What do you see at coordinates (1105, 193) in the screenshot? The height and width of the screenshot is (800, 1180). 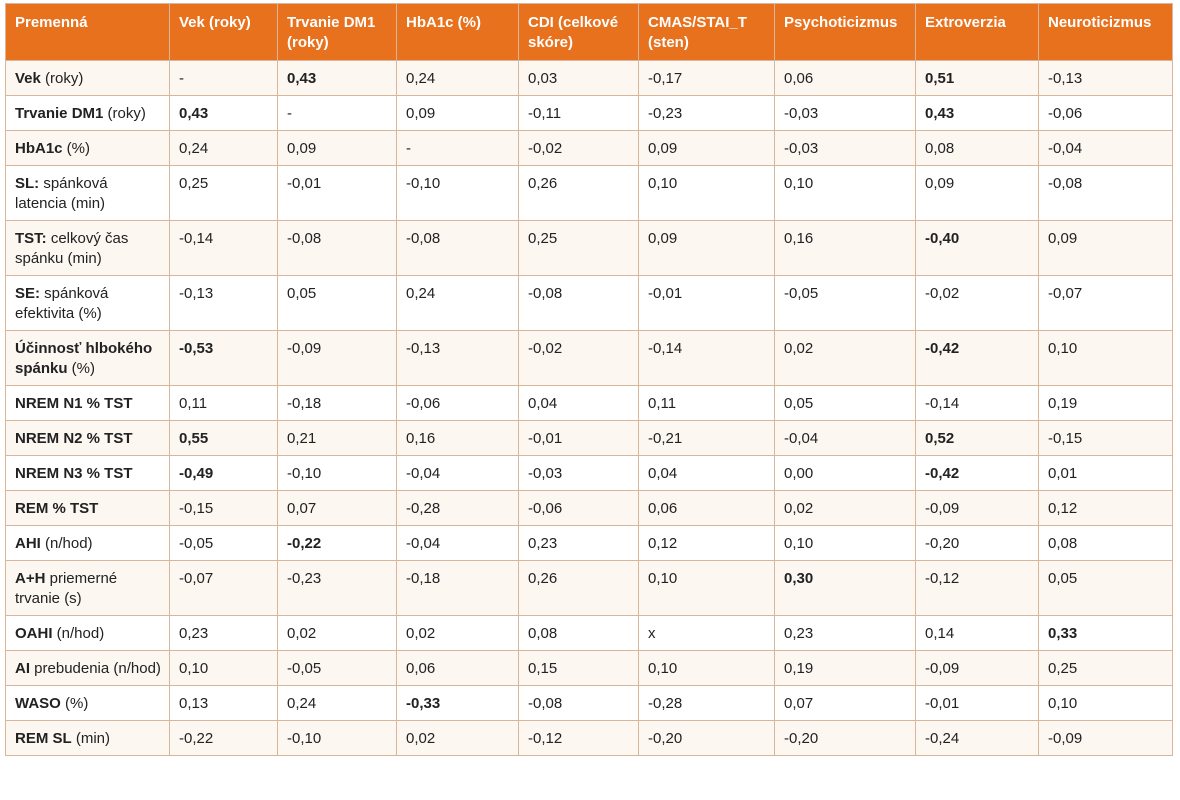 I see `table-cell: -0,08` at bounding box center [1105, 193].